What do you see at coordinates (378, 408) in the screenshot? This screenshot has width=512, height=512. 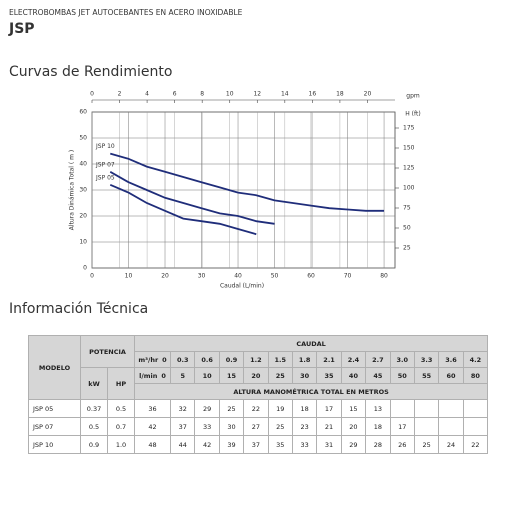 I see `table-cell: 13` at bounding box center [378, 408].